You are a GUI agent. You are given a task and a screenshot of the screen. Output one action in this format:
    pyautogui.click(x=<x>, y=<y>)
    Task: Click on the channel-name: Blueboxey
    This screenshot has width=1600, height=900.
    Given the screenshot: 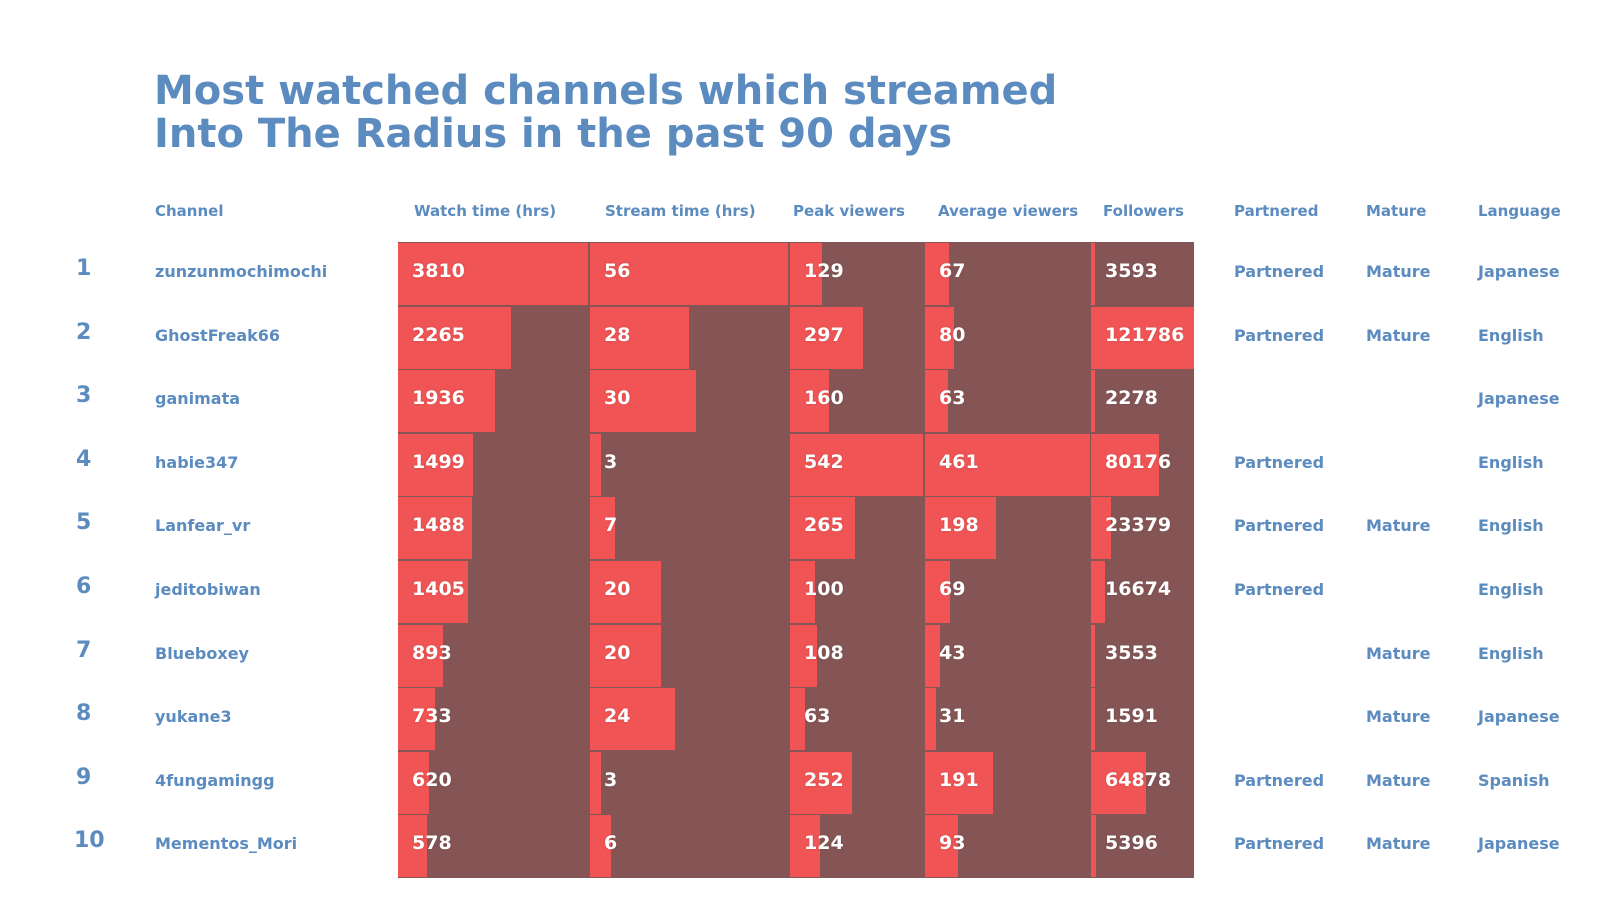 What is the action you would take?
    pyautogui.click(x=202, y=653)
    